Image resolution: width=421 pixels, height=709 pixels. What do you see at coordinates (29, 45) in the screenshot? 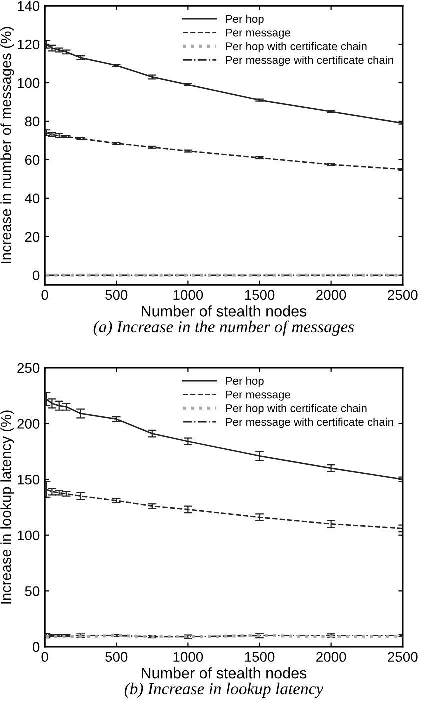
I see `y-tick-label: 120` at bounding box center [29, 45].